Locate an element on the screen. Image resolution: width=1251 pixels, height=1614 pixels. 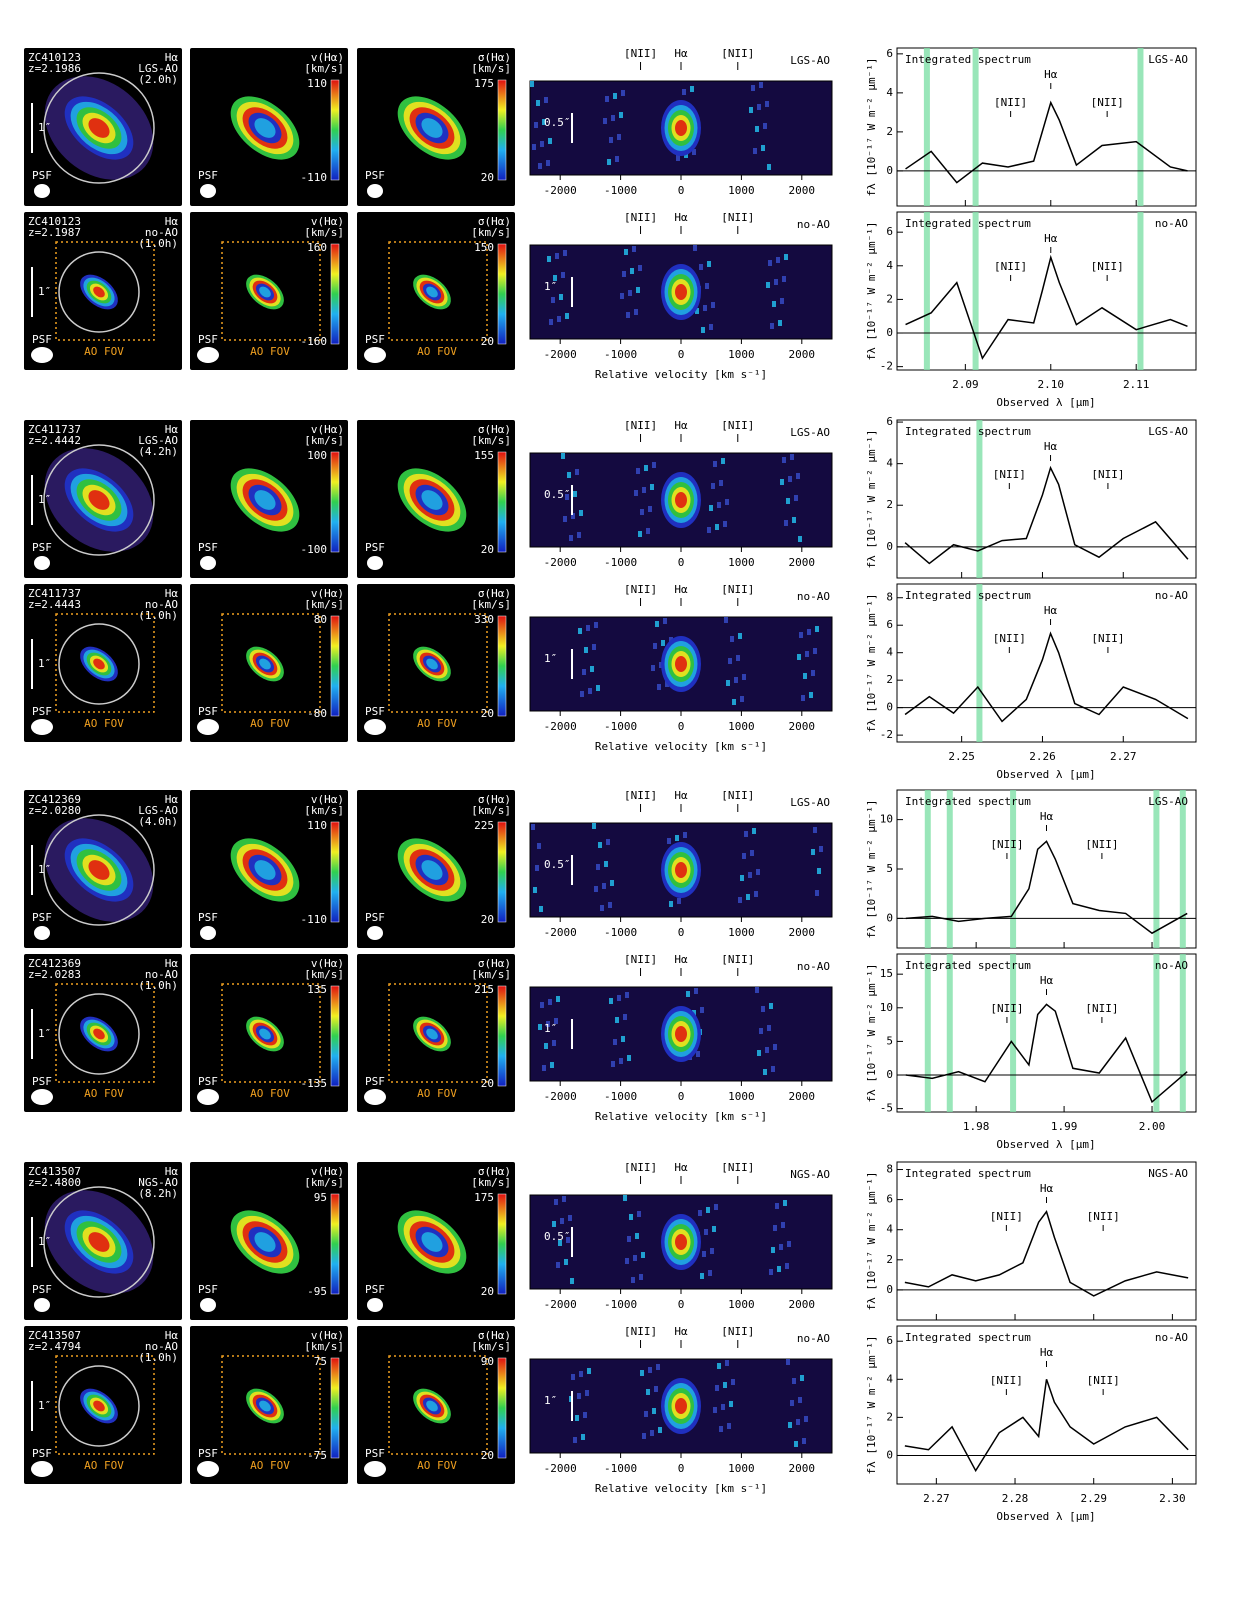
fov-box is located at coordinates (105, 1033).